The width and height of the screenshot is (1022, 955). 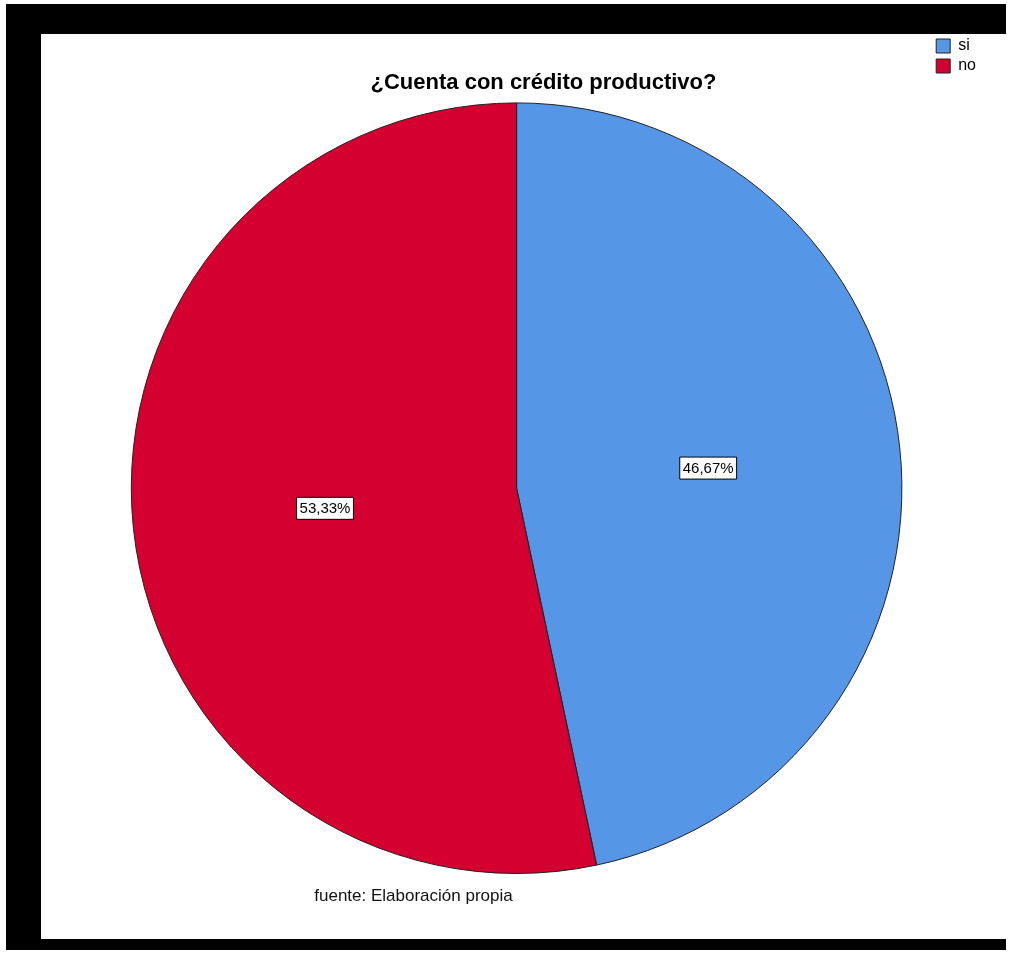 I want to click on data-label: 53,33%, so click(x=325, y=508).